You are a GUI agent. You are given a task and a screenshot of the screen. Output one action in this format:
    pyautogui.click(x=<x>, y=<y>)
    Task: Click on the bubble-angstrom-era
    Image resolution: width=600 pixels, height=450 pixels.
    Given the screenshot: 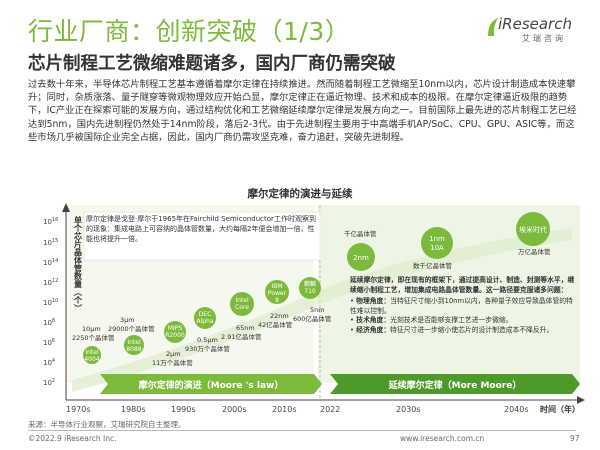 What is the action you would take?
    pyautogui.click(x=533, y=229)
    